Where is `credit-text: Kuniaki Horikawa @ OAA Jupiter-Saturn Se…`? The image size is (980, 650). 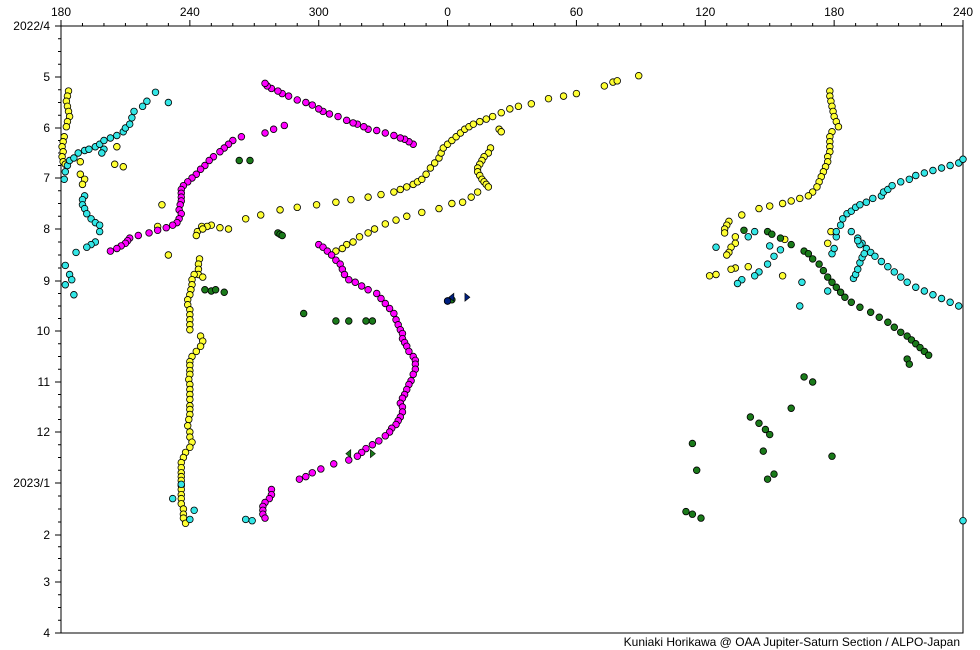 credit-text: Kuniaki Horikawa @ OAA Jupiter-Saturn Se… is located at coordinates (791, 642).